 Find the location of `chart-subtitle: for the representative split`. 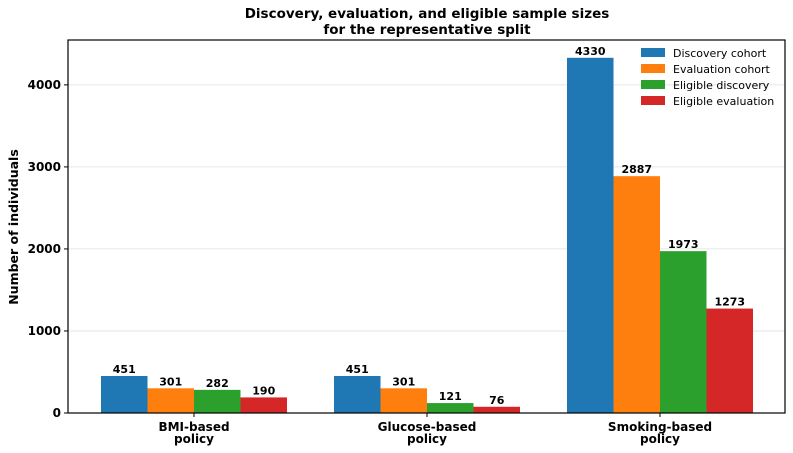

chart-subtitle: for the representative split is located at coordinates (427, 30).